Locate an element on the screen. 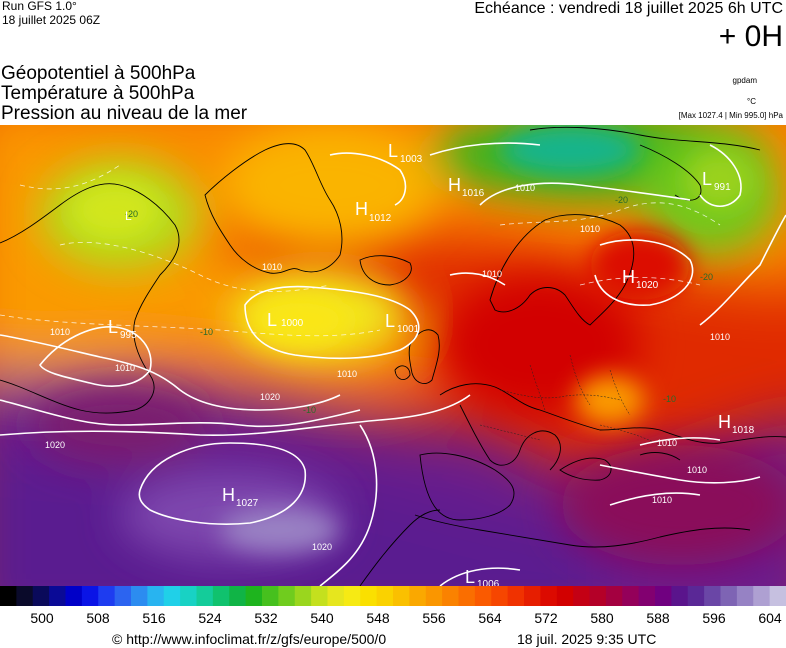  colorbar-tick-label: 532 is located at coordinates (266, 618).